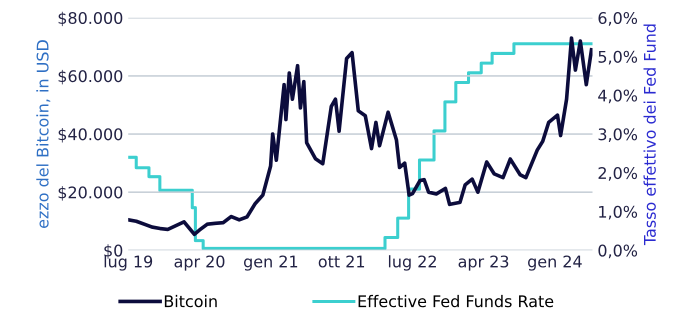  Describe the element at coordinates (90, 77) in the screenshot. I see `y-tick-label: $60.000` at that location.